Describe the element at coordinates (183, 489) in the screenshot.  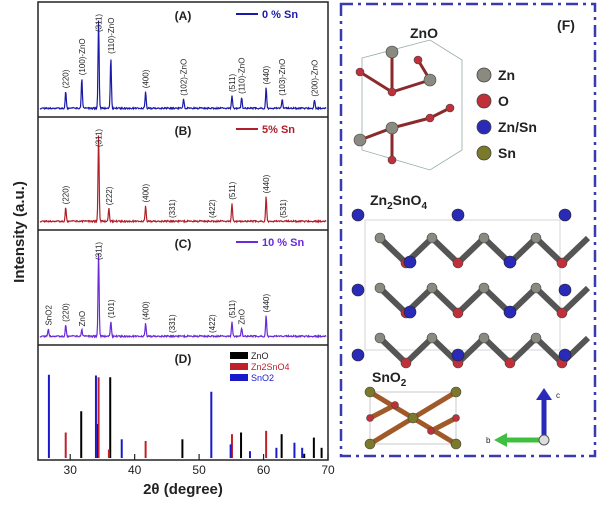
I see `x-axis-label: 2θ (degree)` at that location.